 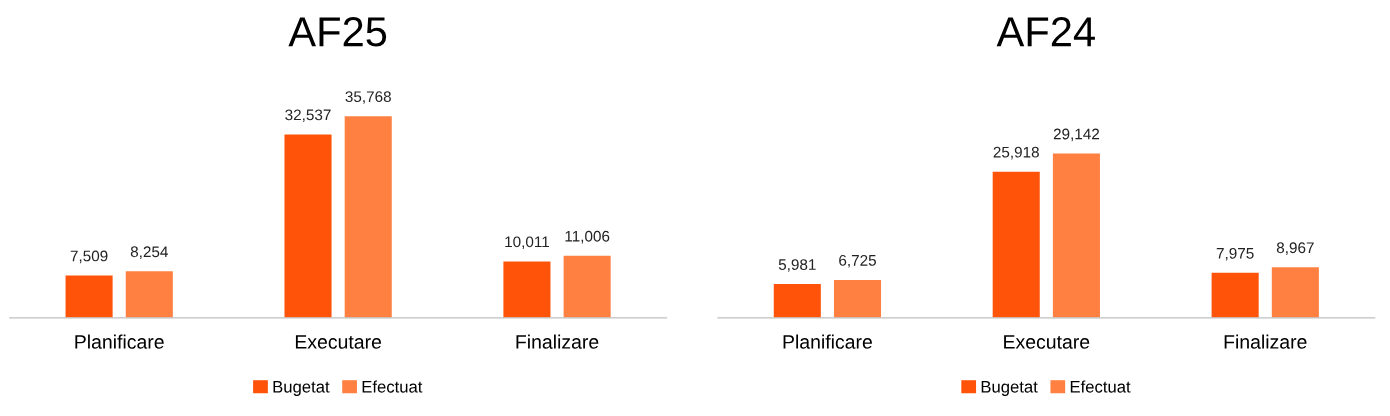 I want to click on data-label: 35,768, so click(x=368, y=97).